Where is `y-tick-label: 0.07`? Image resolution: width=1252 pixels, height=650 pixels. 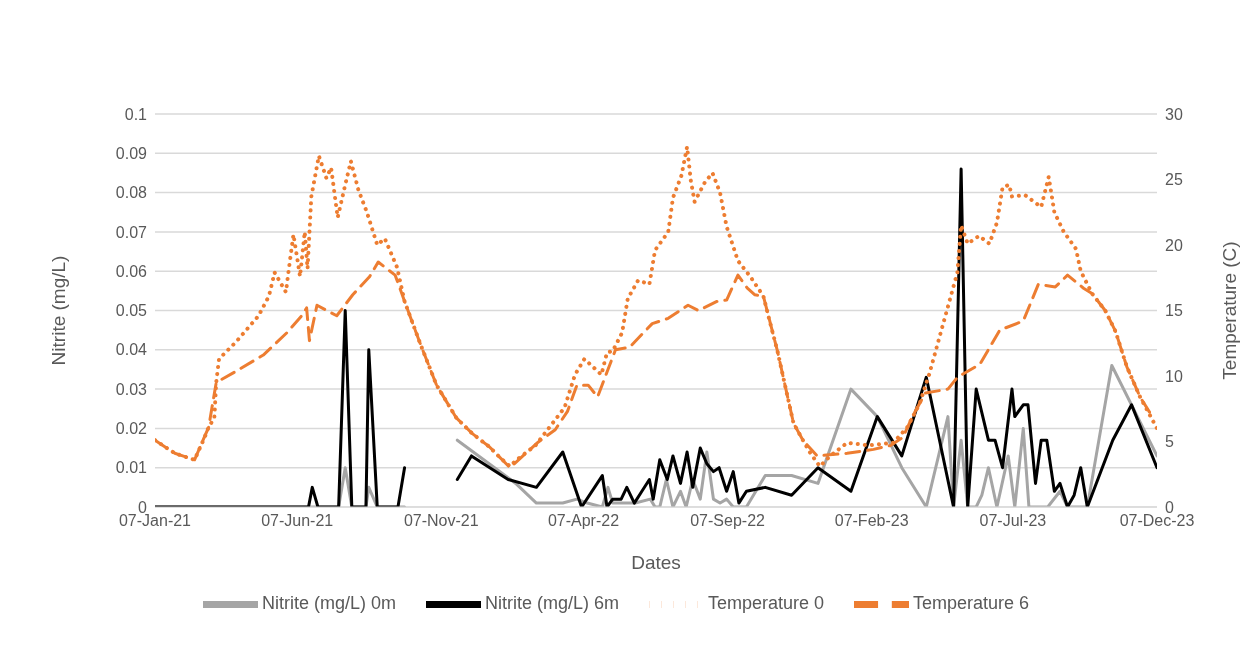 y-tick-label: 0.07 is located at coordinates (131, 232).